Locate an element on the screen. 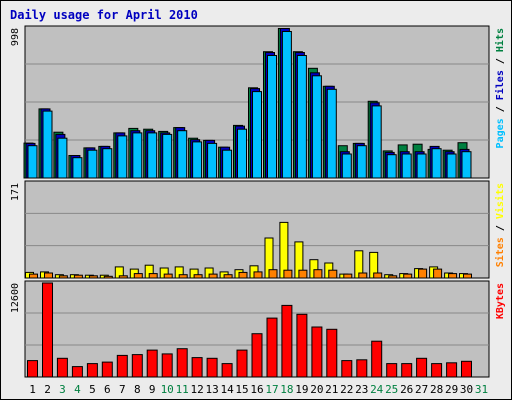 The width and height of the screenshot is (512, 400). day-label: 8 is located at coordinates (137, 389).